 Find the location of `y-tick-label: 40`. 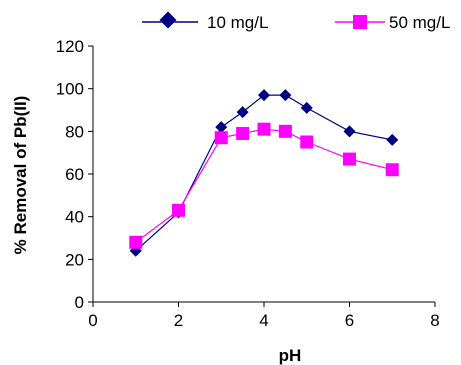

y-tick-label: 40 is located at coordinates (74, 217).